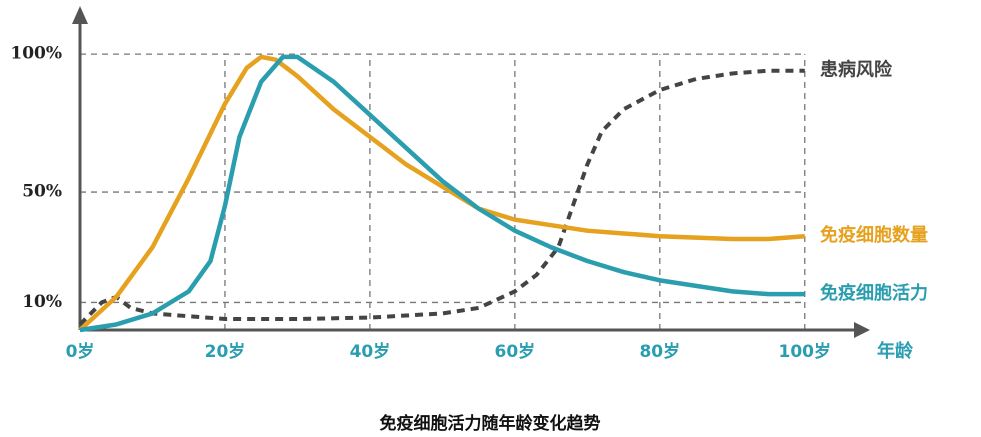  Describe the element at coordinates (42, 192) in the screenshot. I see `y-tick-label: 50%` at that location.